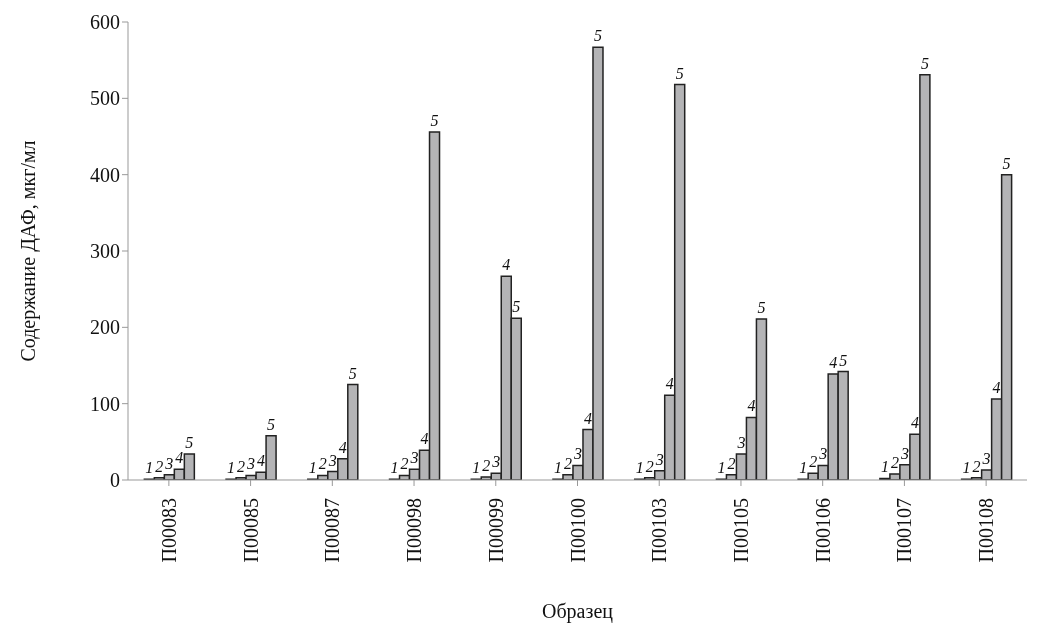 This screenshot has height=638, width=1045. Describe the element at coordinates (179, 458) in the screenshot. I see `series-label: 4` at that location.